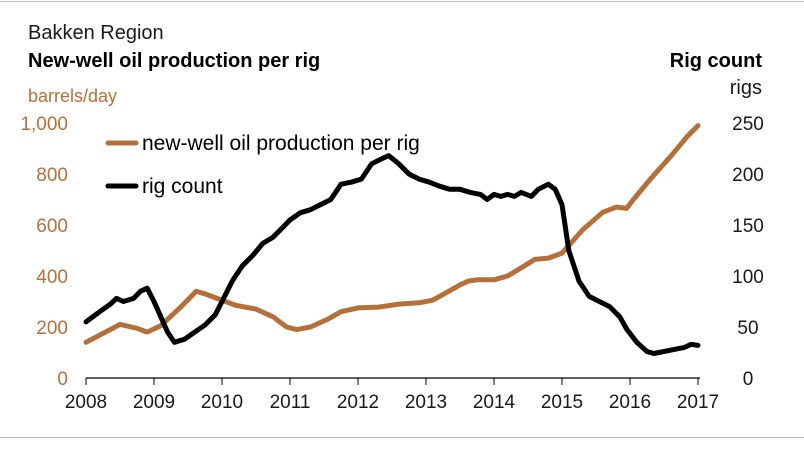  What do you see at coordinates (281, 143) in the screenshot?
I see `legend-label: new-well oil production per rig` at bounding box center [281, 143].